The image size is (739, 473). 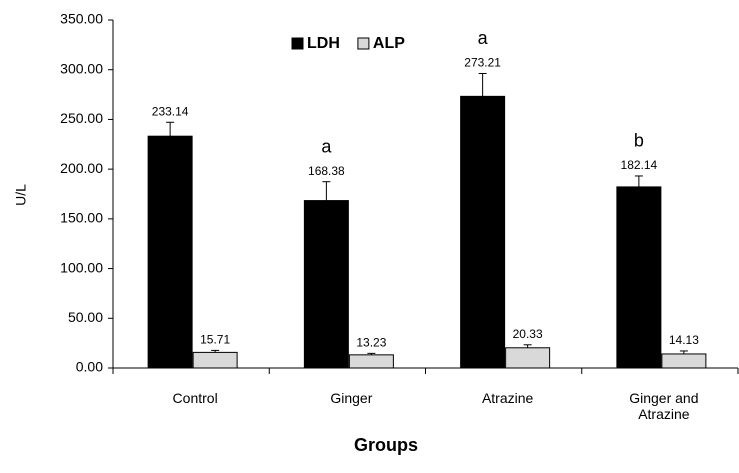 I want to click on value-label: 182.14, so click(x=639, y=165).